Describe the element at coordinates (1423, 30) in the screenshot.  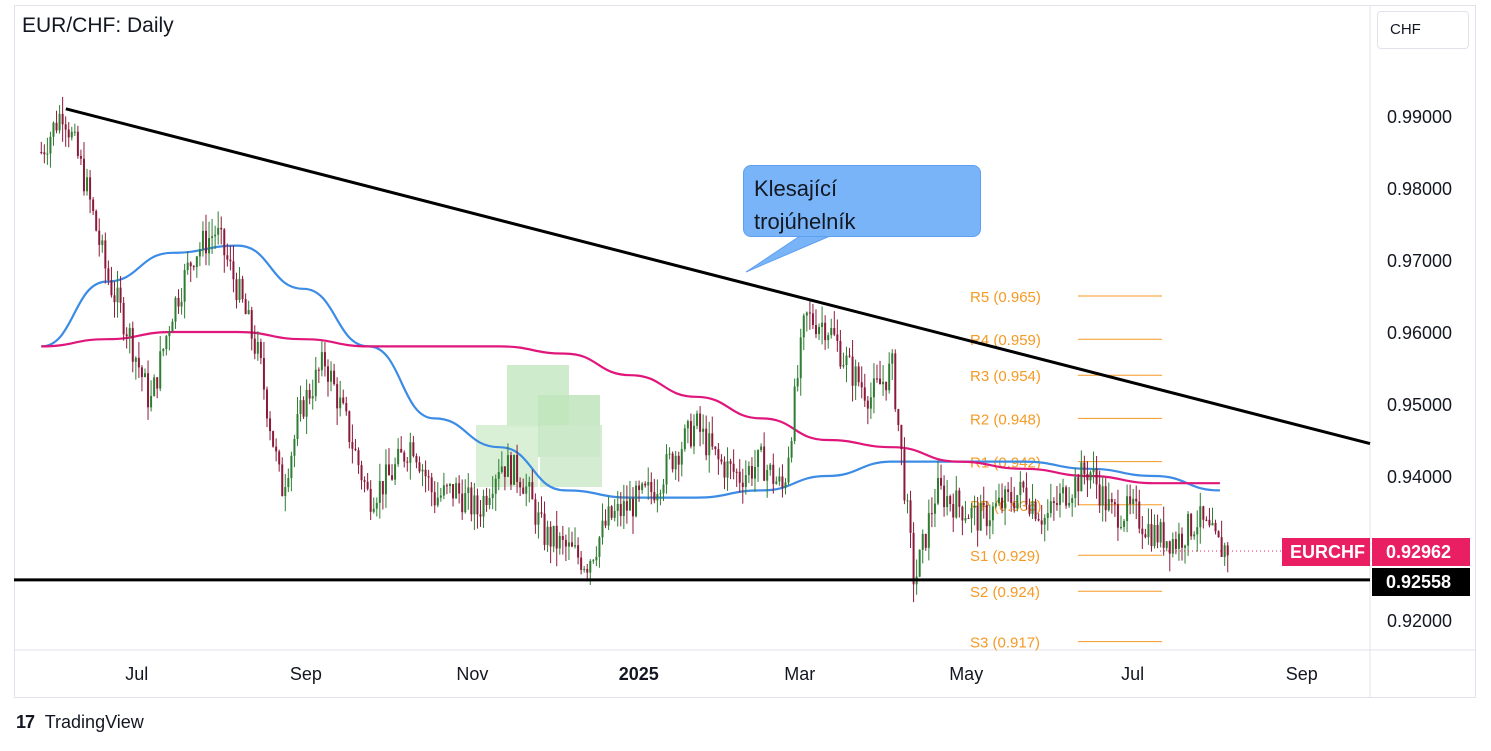
I see `currency-label: CHF` at that location.